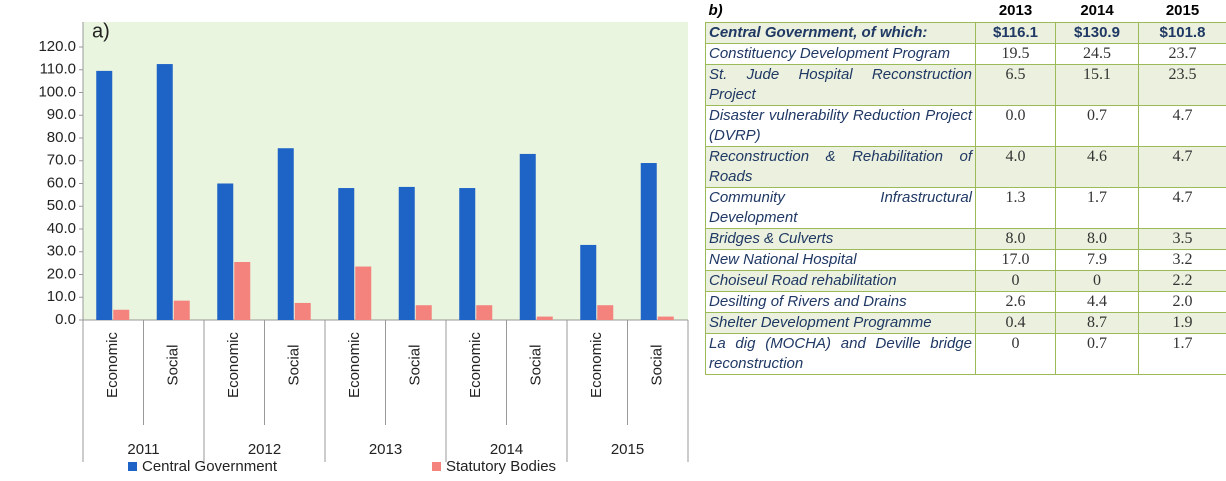 This screenshot has width=1226, height=481. What do you see at coordinates (501, 466) in the screenshot?
I see `legend-label: Statutory Bodies` at bounding box center [501, 466].